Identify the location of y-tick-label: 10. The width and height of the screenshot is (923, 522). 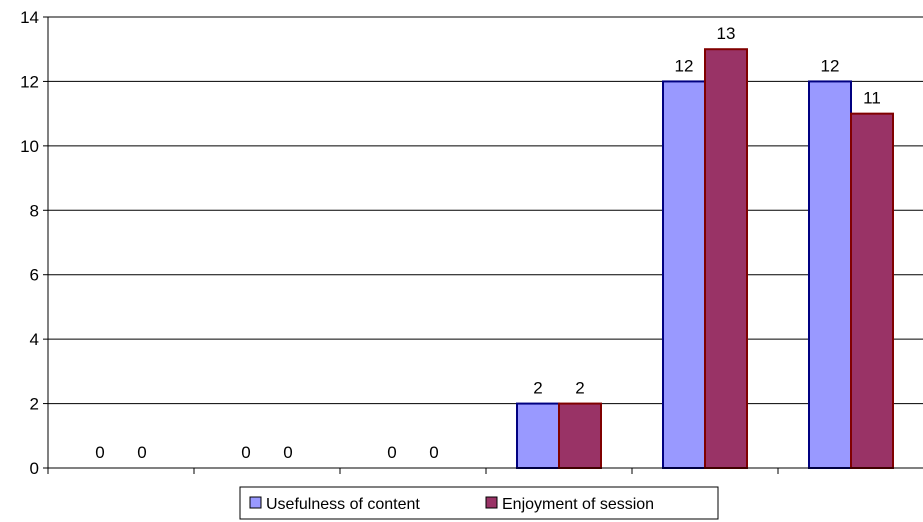
(29, 146).